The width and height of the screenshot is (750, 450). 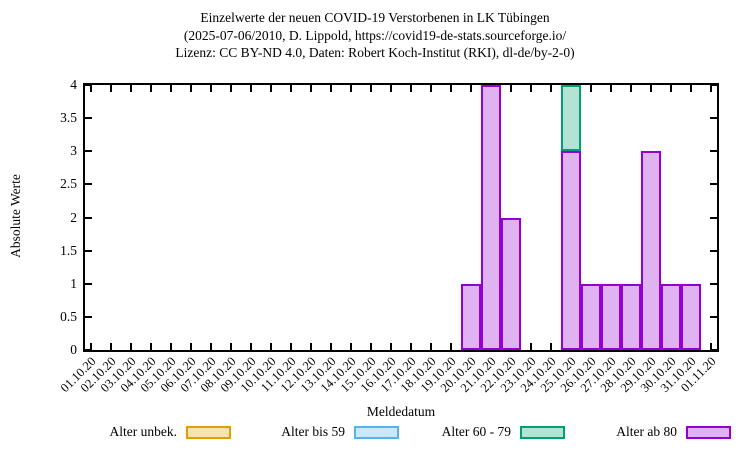 I want to click on legend-label: Alter bis 59, so click(x=313, y=431).